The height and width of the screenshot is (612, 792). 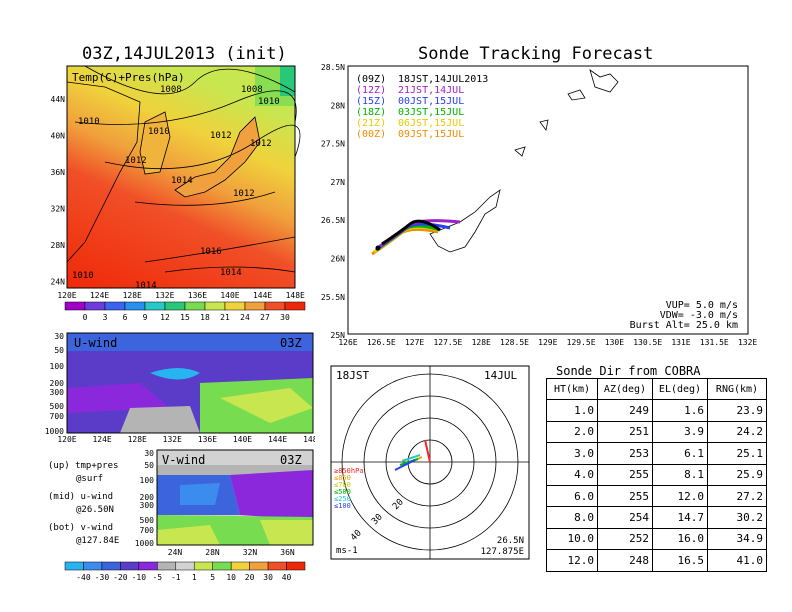 I want to click on wind-colorbar-label: 30, so click(x=268, y=577).